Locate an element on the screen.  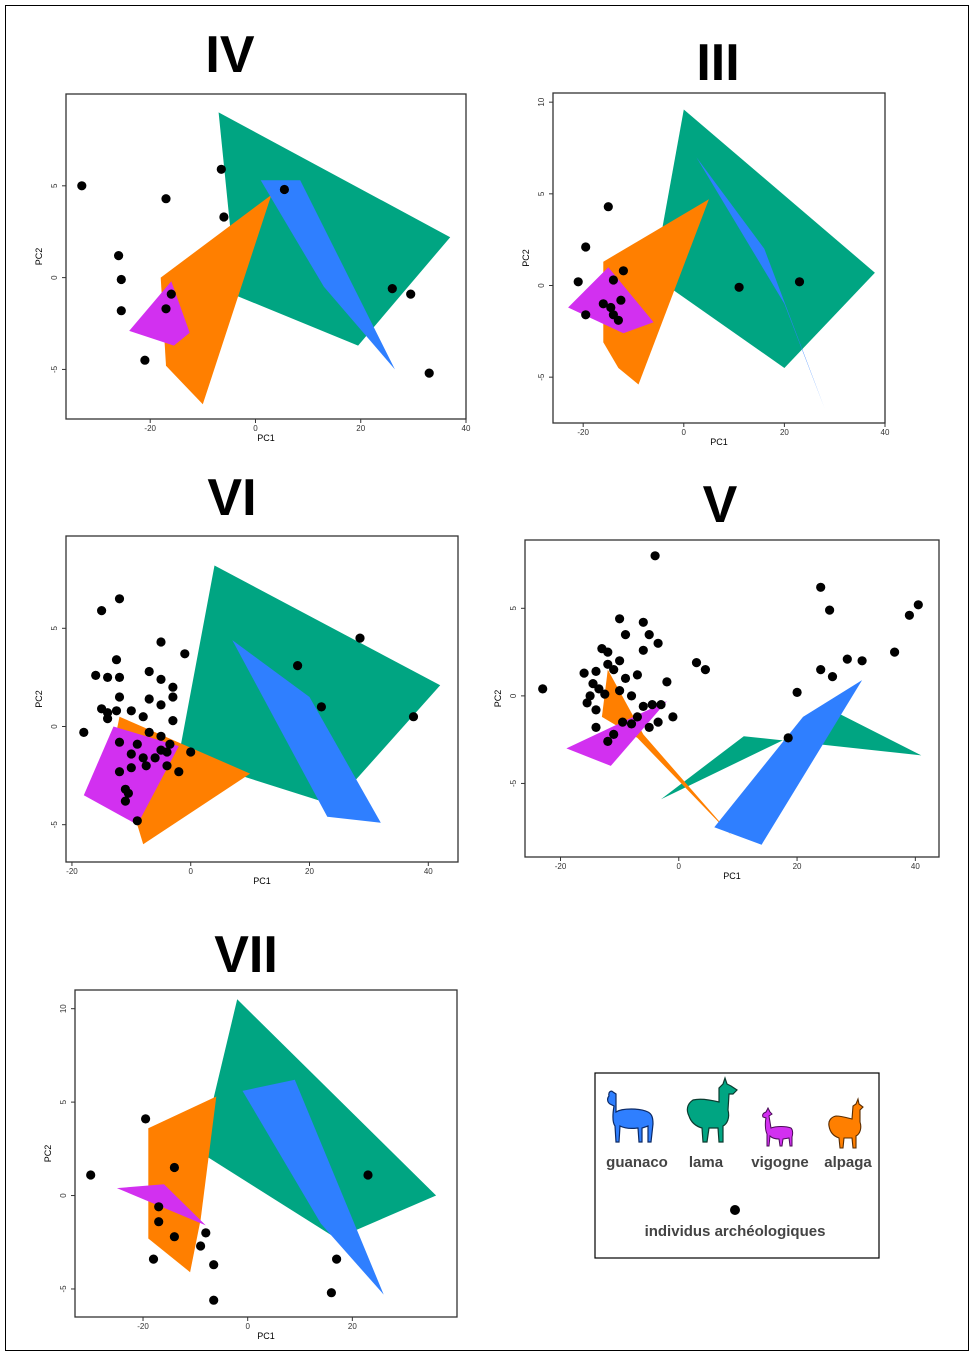
legend-label-lama: lama is located at coordinates (706, 1162).